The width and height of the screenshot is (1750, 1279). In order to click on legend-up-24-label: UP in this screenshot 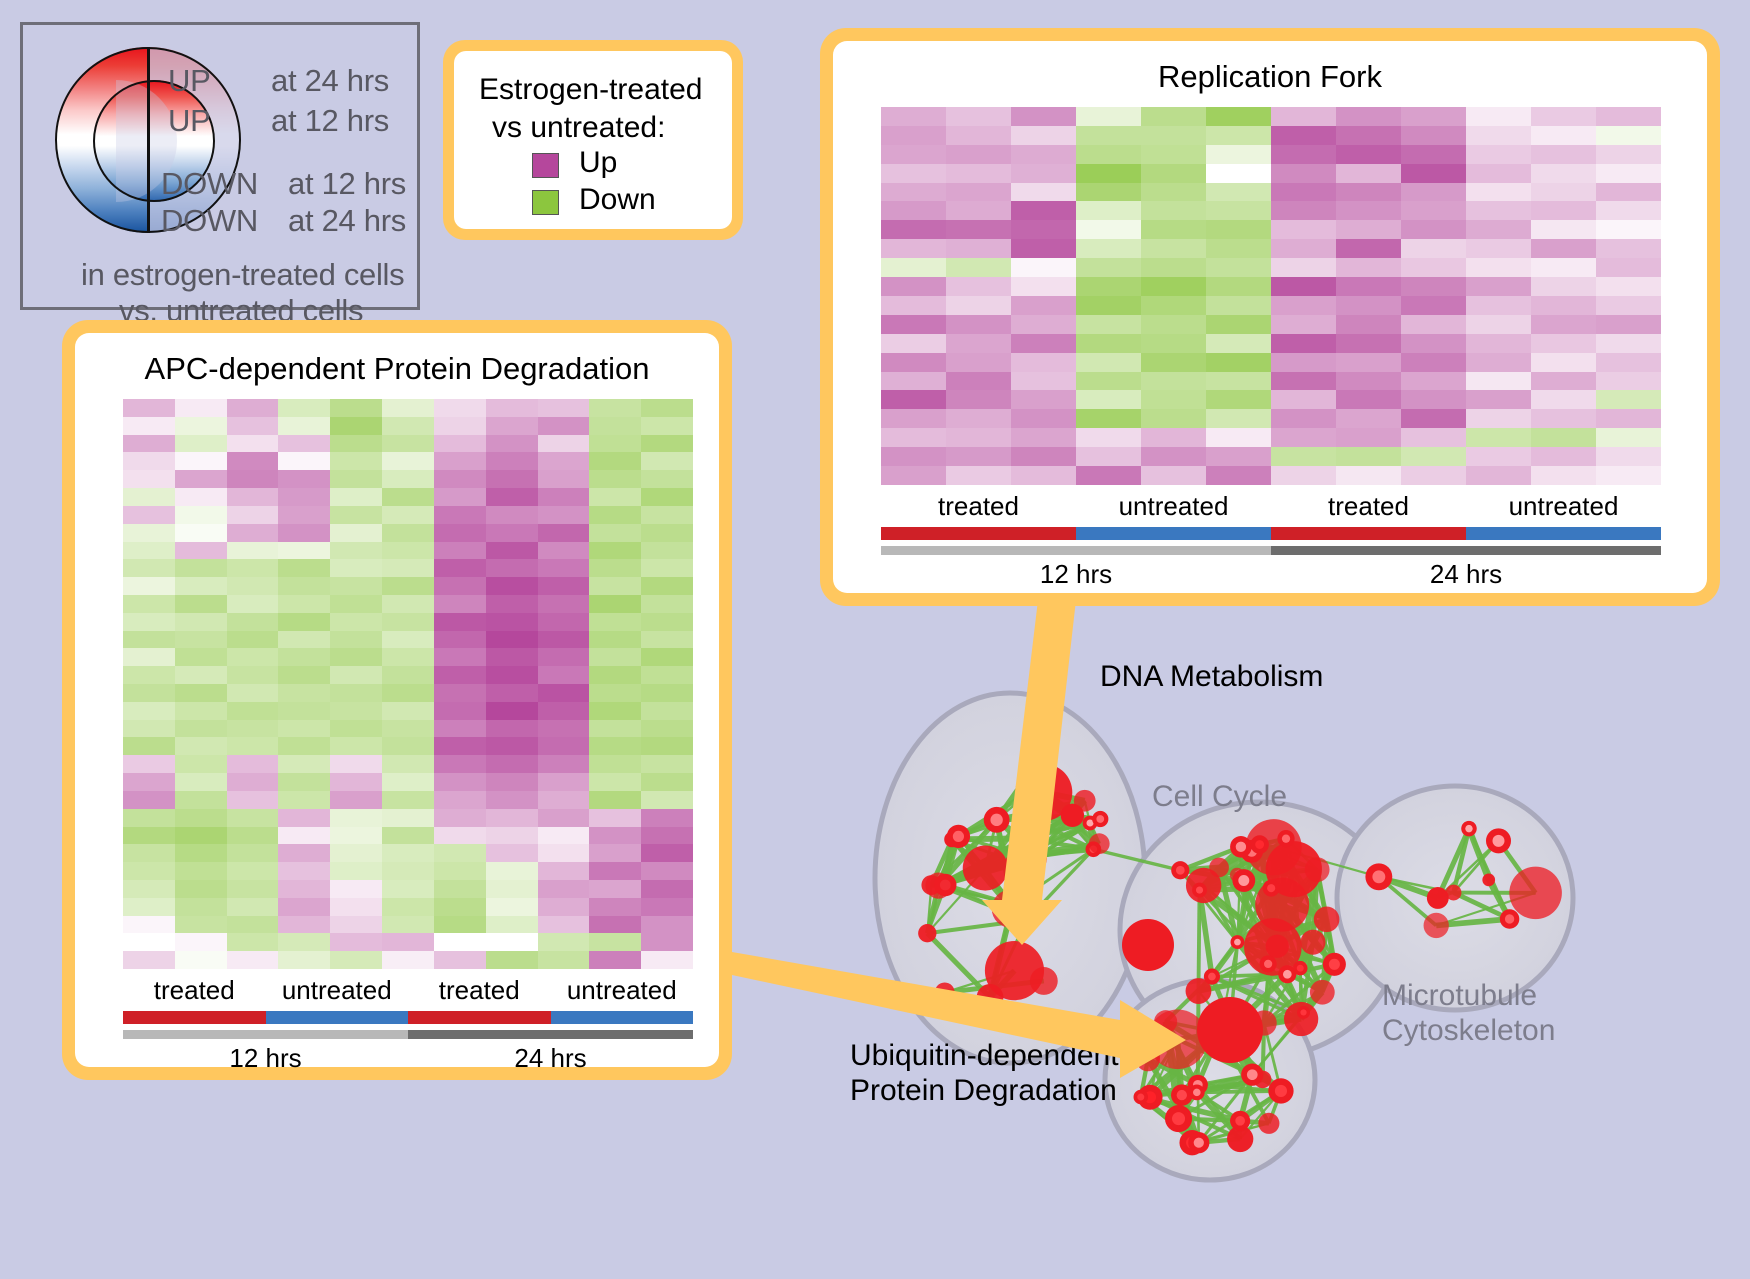, I will do `click(189, 80)`.